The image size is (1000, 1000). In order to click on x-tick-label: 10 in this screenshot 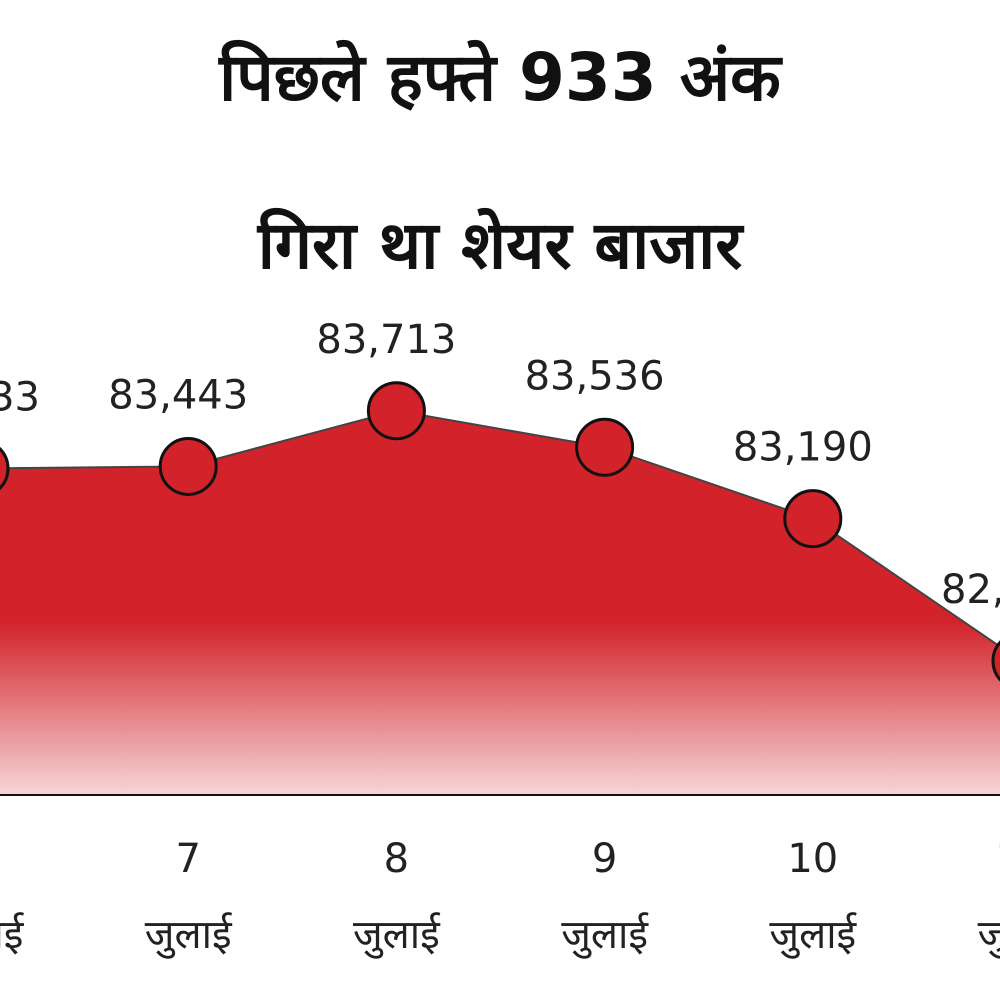, I will do `click(812, 859)`.